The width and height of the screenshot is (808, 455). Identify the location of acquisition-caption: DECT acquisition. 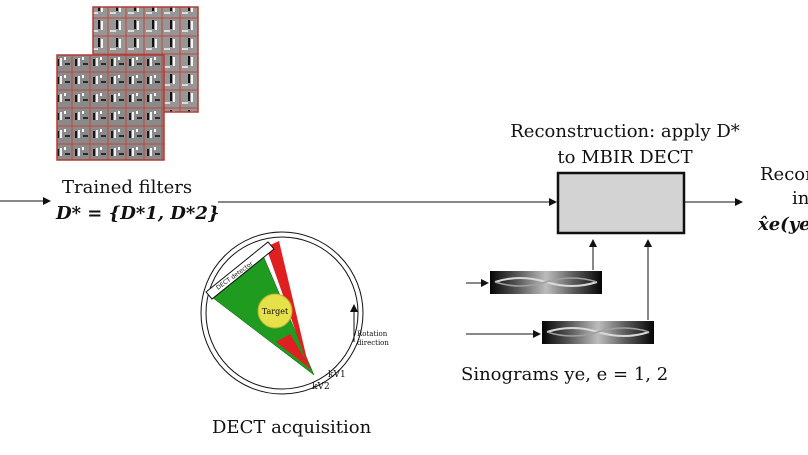
(292, 427).